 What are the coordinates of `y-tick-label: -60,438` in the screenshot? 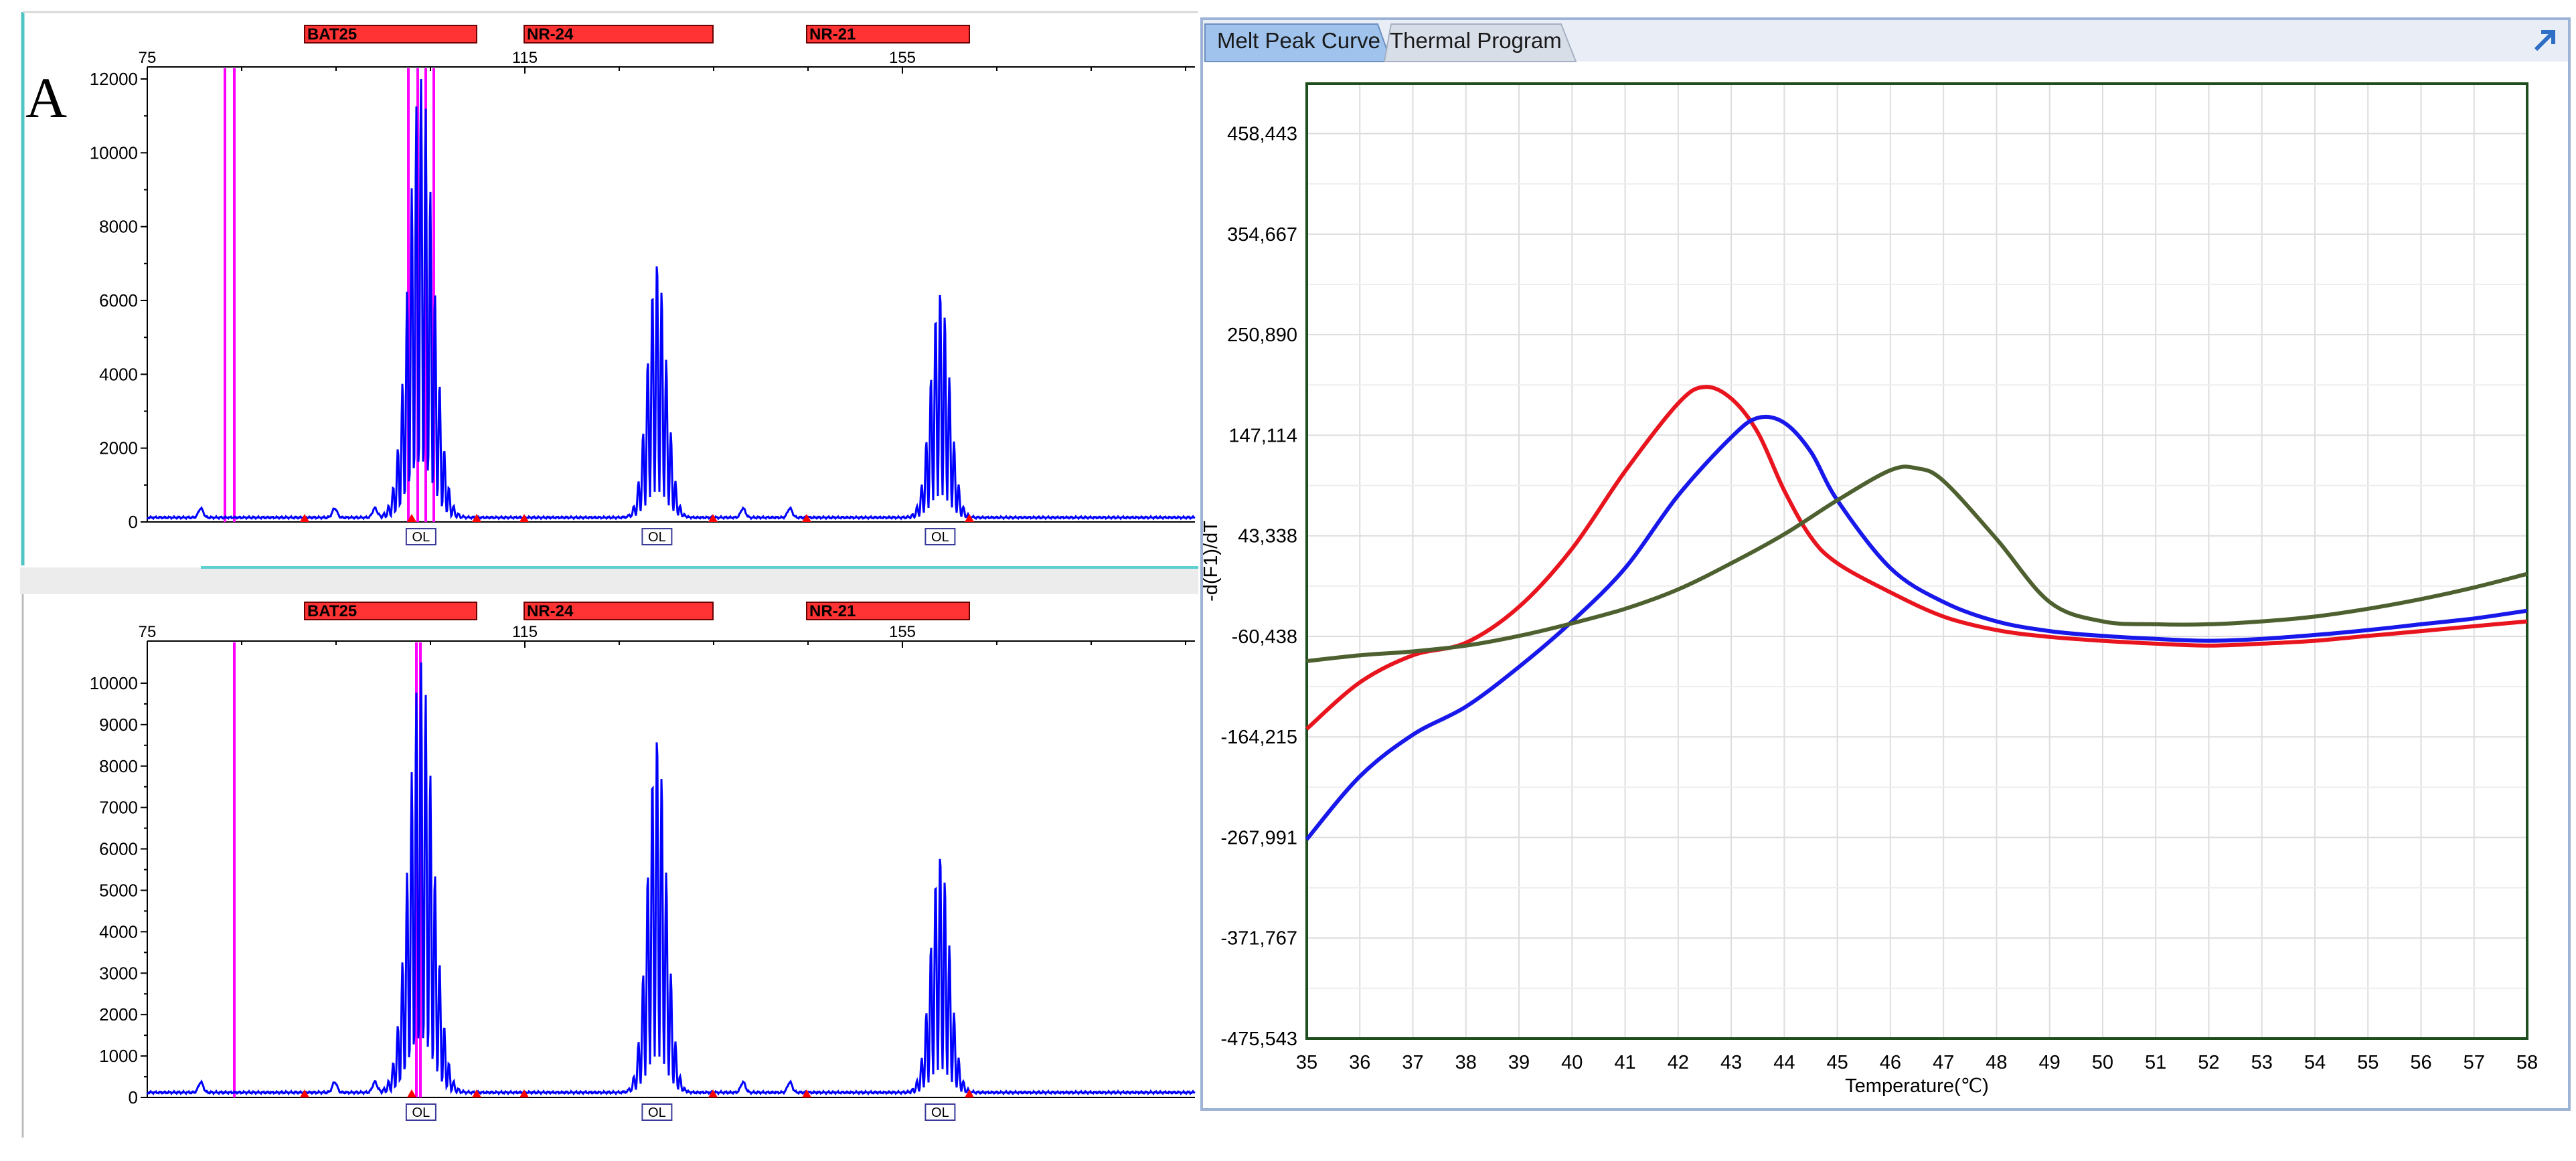 It's located at (1264, 637).